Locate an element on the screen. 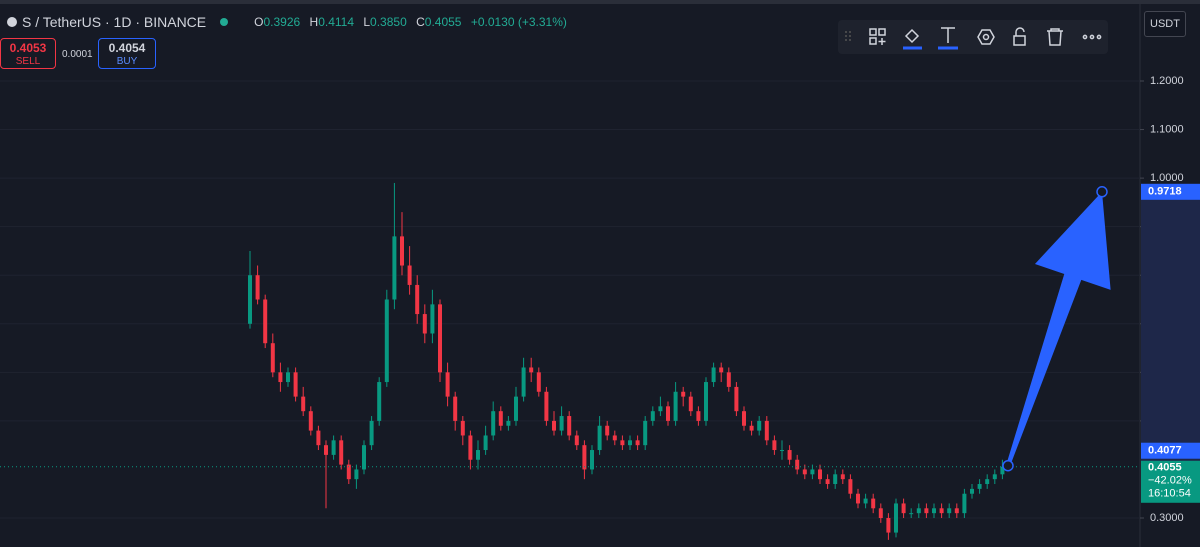  drawing-toolbar is located at coordinates (973, 37).